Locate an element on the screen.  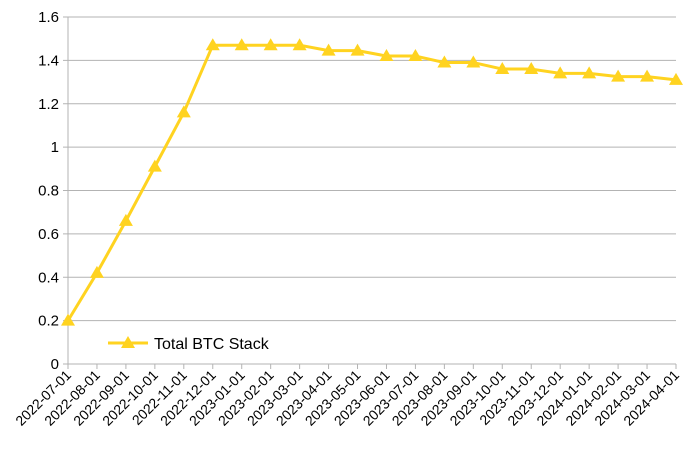
legend: Total BTC Stack is located at coordinates (189, 344).